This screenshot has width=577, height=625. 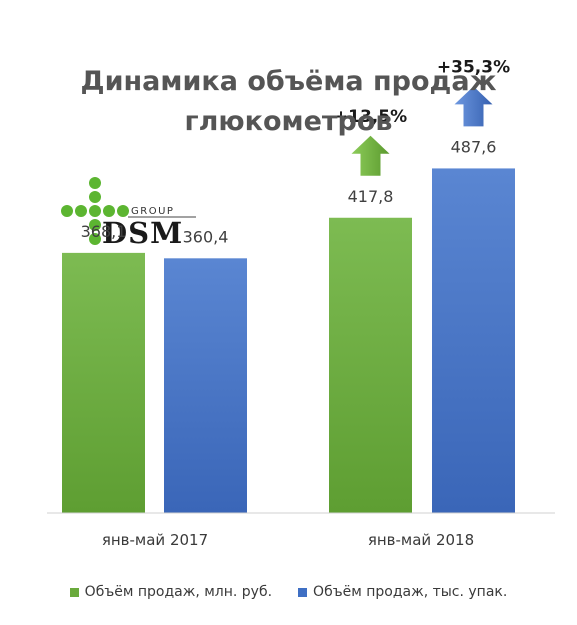 What do you see at coordinates (206, 236) in the screenshot?
I see `data-label-pack-1: 360,4` at bounding box center [206, 236].